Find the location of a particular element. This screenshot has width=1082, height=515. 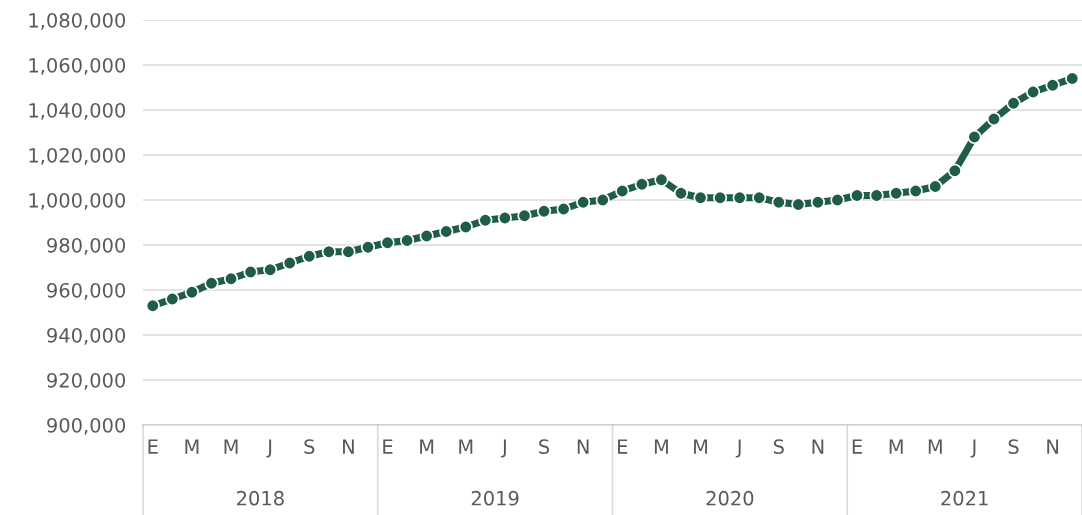

y-tick-label: 1,000,000 is located at coordinates (77, 201).